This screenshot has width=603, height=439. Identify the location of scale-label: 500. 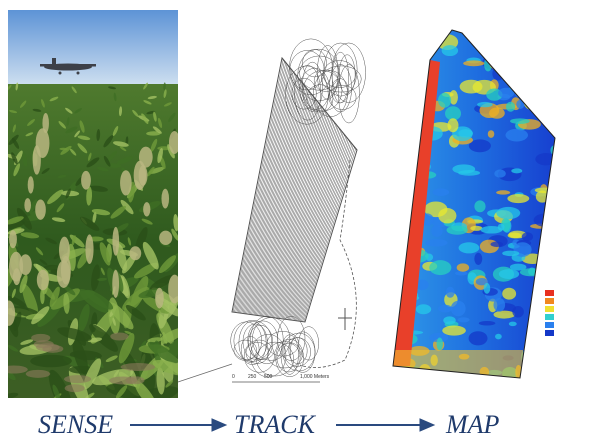
(268, 377).